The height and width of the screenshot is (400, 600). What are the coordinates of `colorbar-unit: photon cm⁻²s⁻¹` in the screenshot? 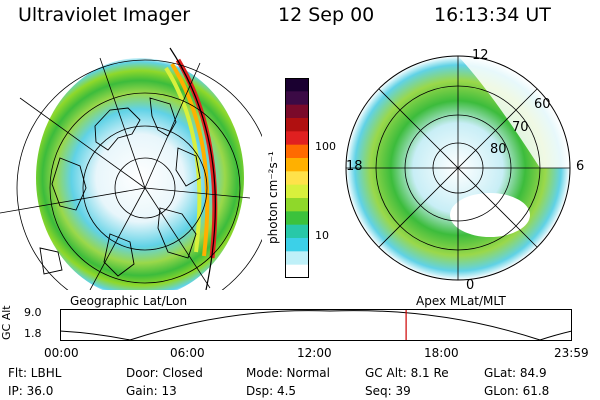 It's located at (273, 197).